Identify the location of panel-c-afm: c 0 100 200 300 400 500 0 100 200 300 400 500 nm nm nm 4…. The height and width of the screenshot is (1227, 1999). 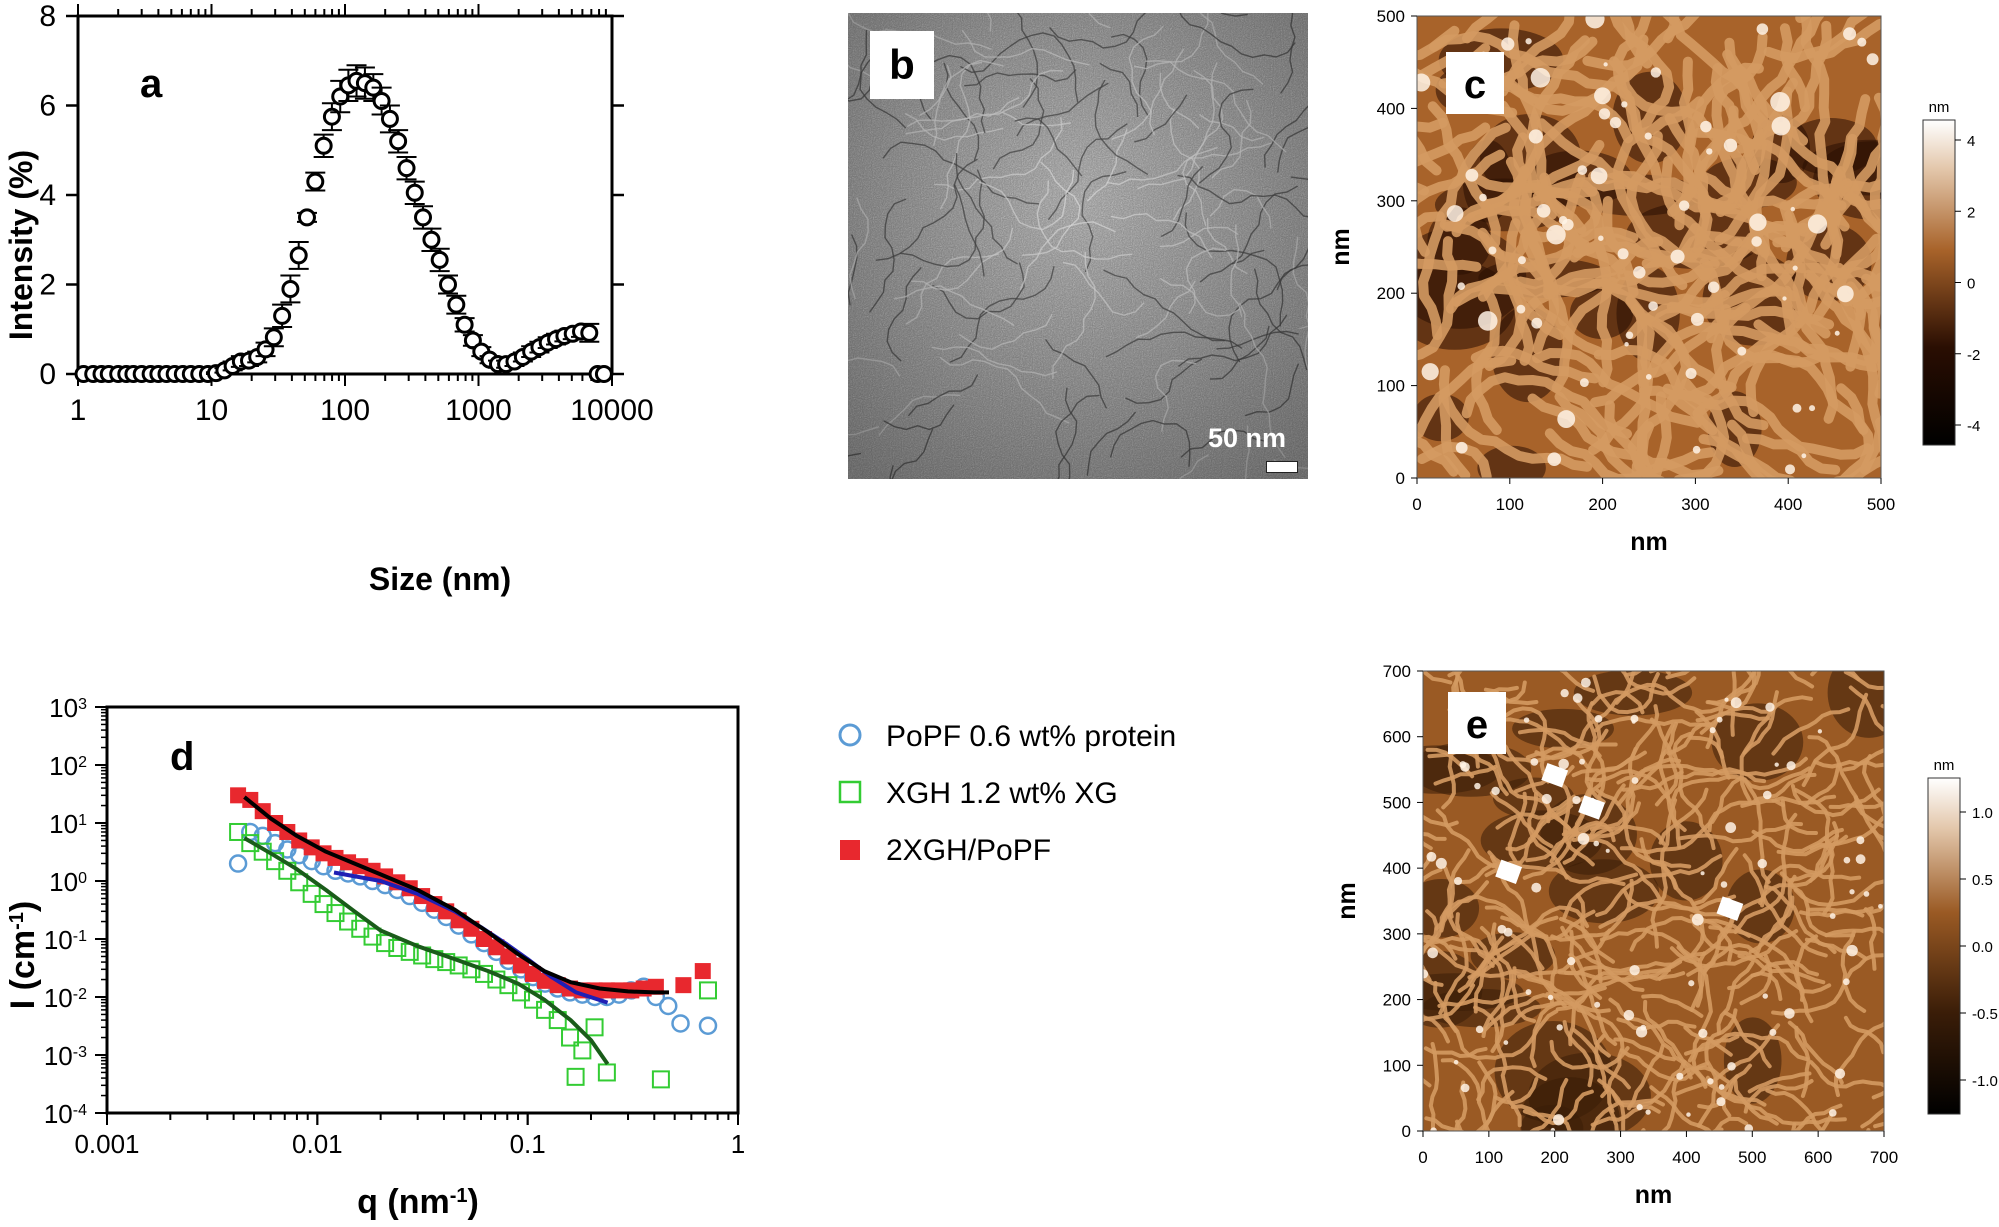
(1653, 281).